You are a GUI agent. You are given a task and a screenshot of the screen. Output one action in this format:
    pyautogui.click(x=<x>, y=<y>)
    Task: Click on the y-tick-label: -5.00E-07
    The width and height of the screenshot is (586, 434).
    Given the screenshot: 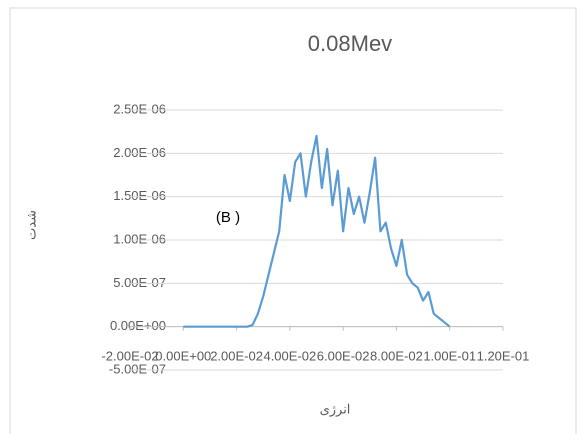 What is the action you would take?
    pyautogui.click(x=137, y=368)
    